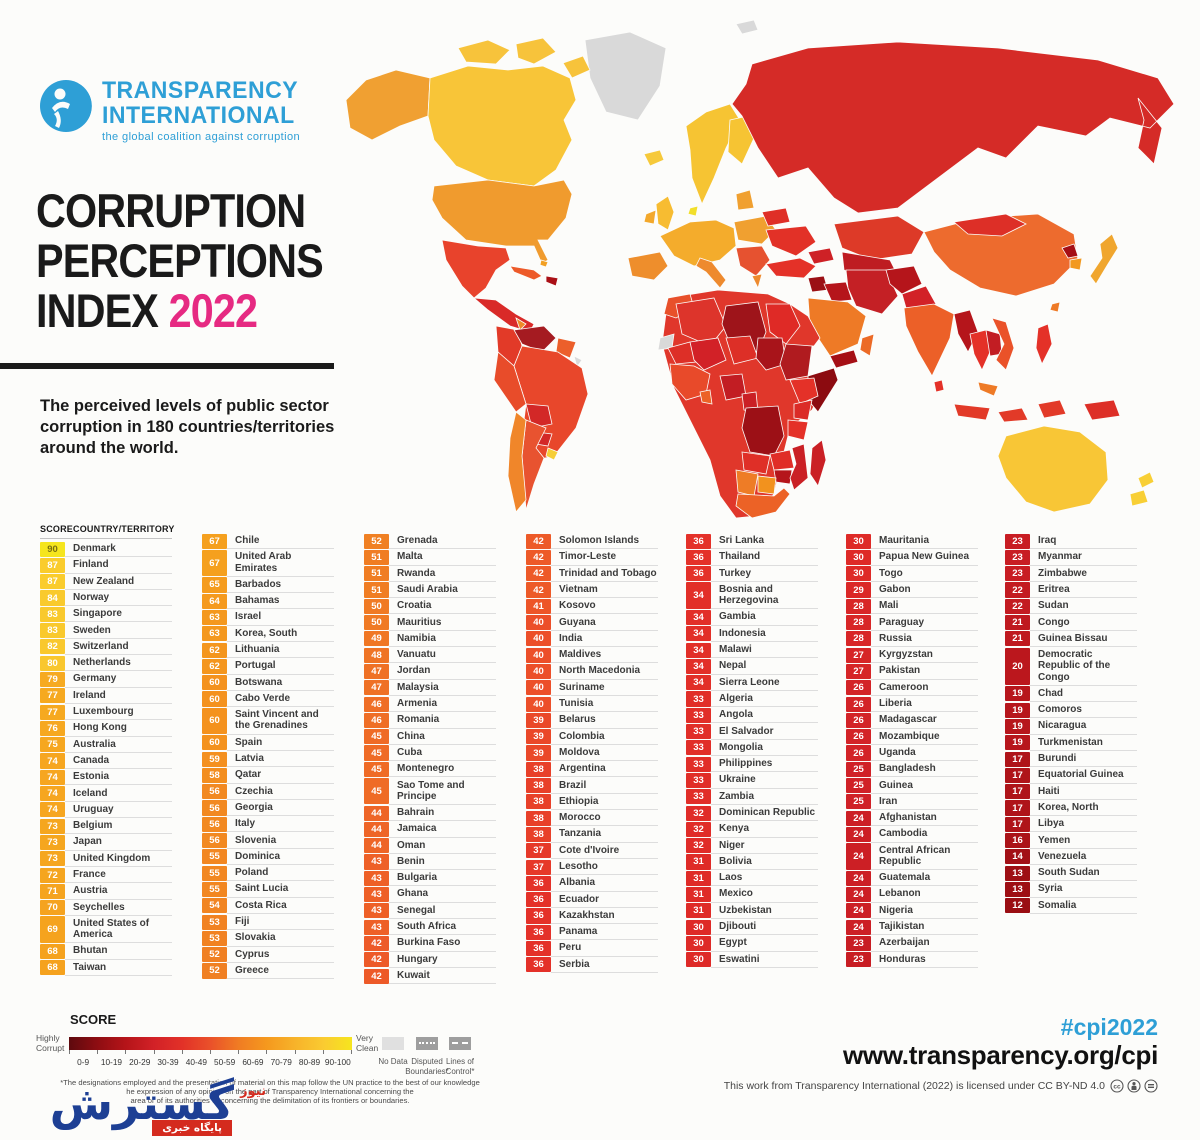 This screenshot has width=1200, height=1140. Describe the element at coordinates (268, 824) in the screenshot. I see `list-row: 56 Italy` at that location.